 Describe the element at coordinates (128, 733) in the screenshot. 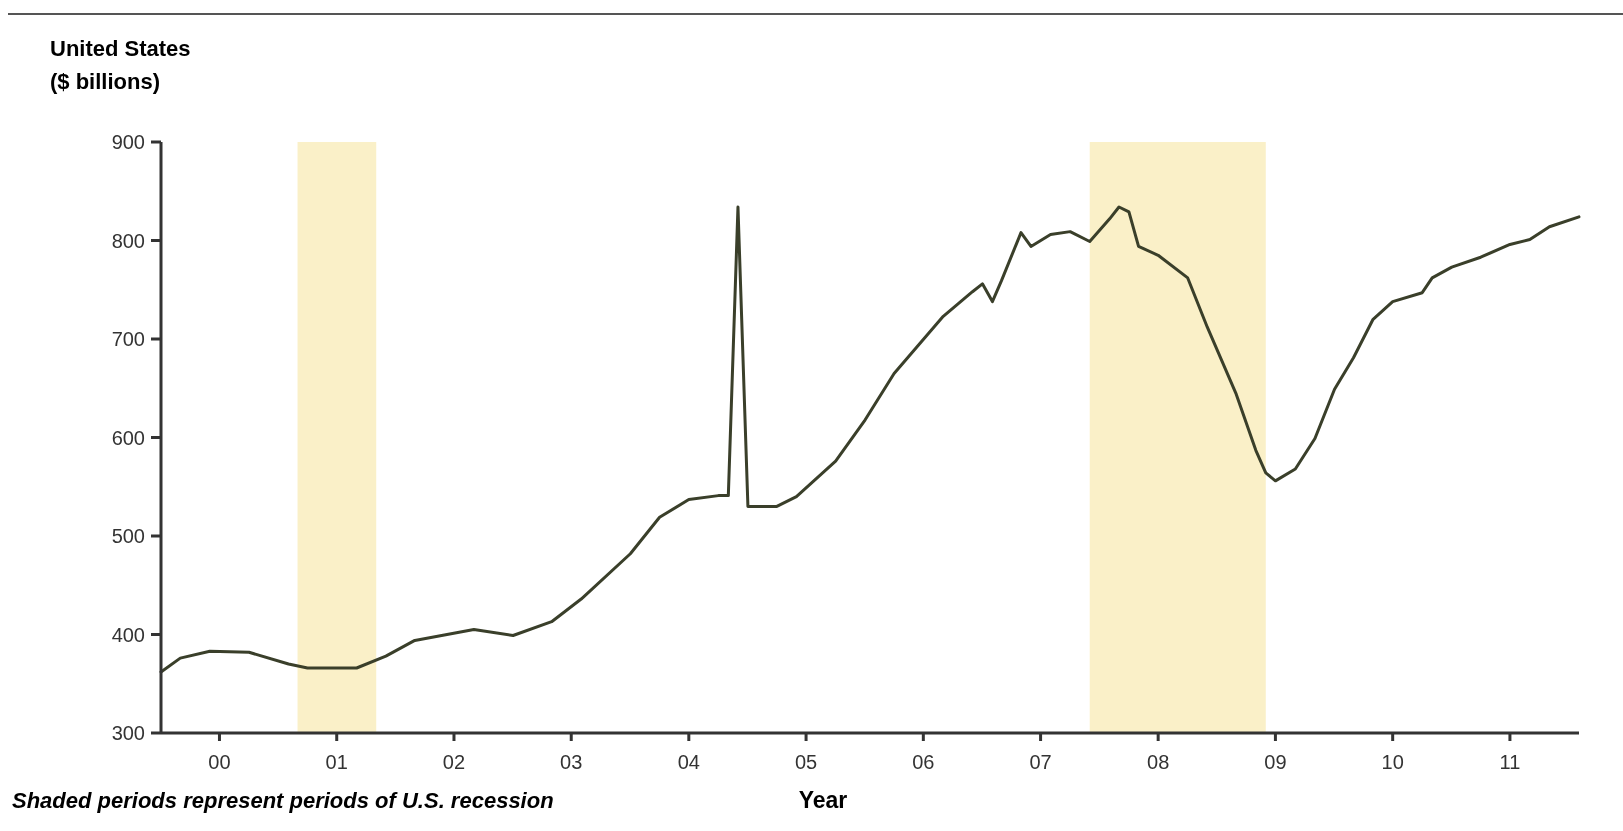

I see `y-tick-label: 300` at that location.